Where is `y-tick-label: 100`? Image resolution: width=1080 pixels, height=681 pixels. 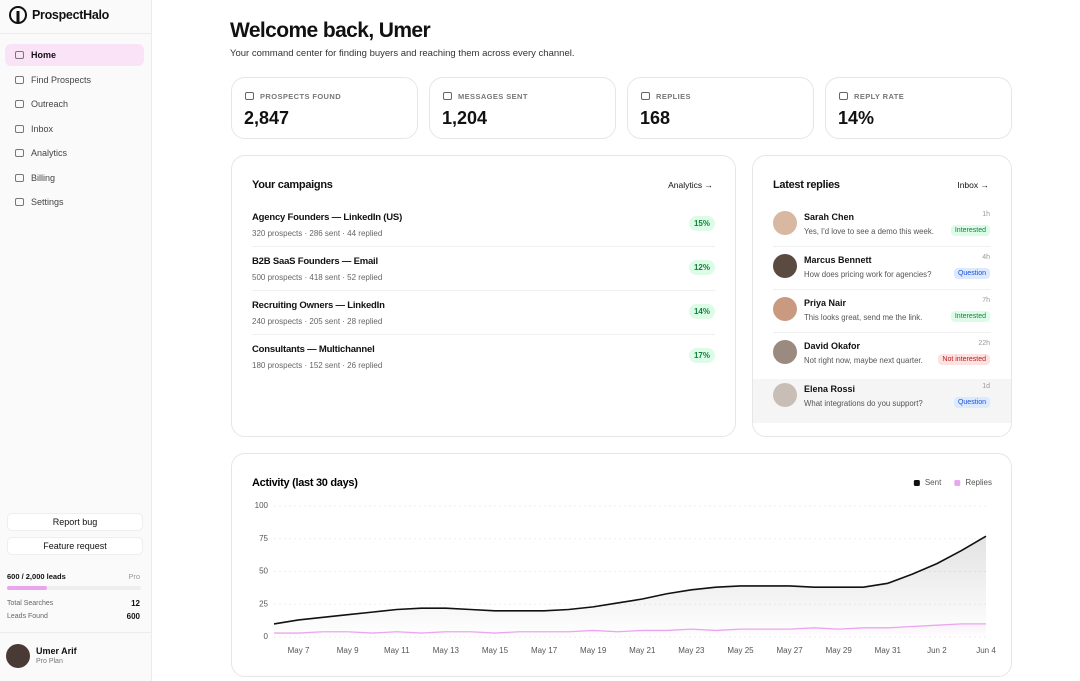 y-tick-label: 100 is located at coordinates (262, 505).